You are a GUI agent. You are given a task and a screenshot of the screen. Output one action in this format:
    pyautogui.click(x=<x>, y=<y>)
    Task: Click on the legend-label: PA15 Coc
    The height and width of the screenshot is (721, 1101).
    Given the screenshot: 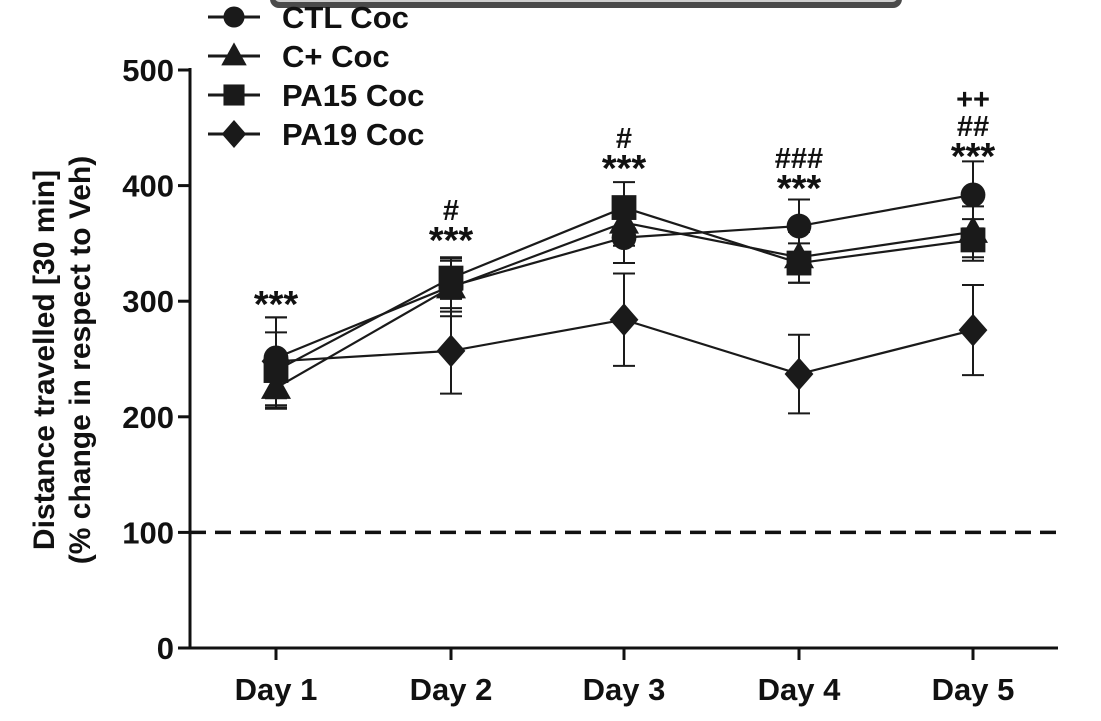 What is the action you would take?
    pyautogui.click(x=353, y=95)
    